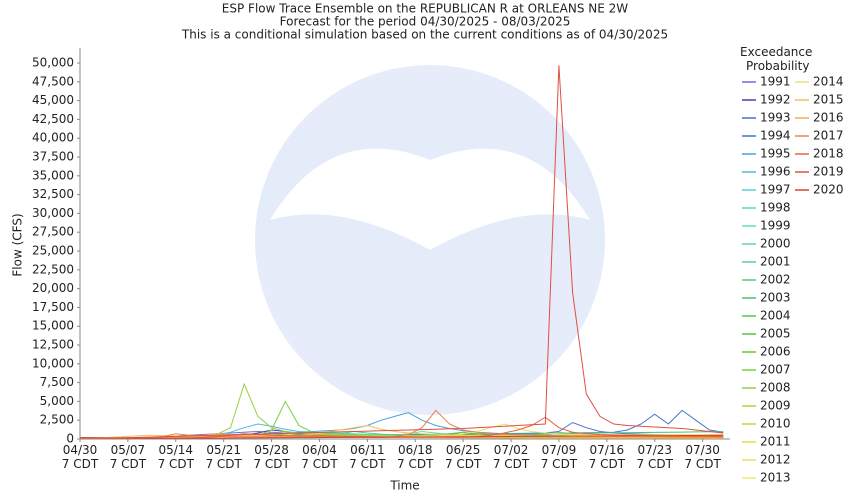 The image size is (850, 504). What do you see at coordinates (53, 157) in the screenshot?
I see `y-tick-label: 37,500` at bounding box center [53, 157].